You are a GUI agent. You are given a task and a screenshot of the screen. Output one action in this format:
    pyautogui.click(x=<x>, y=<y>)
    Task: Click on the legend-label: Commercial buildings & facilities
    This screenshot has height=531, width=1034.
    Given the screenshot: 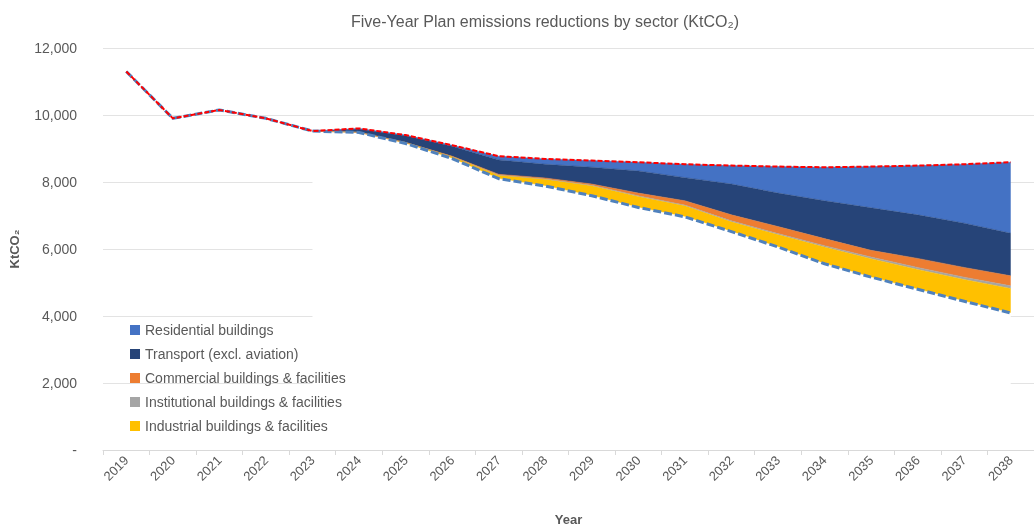 What is the action you would take?
    pyautogui.click(x=245, y=378)
    